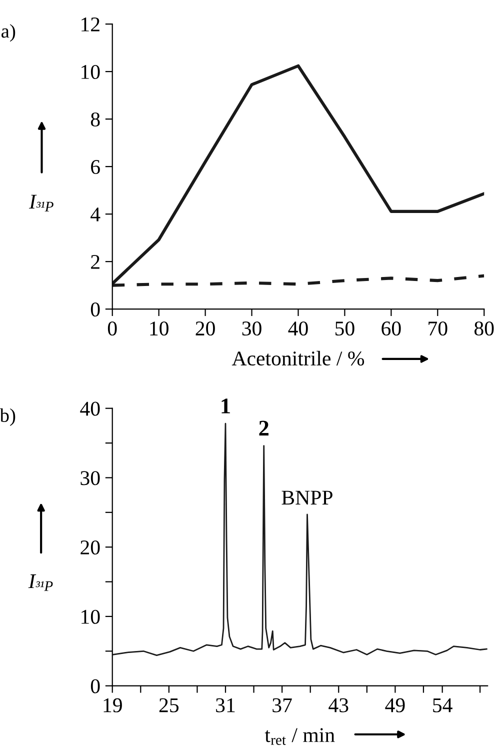 This screenshot has height=752, width=495. What do you see at coordinates (391, 328) in the screenshot?
I see `x-tick-label: 60` at bounding box center [391, 328].